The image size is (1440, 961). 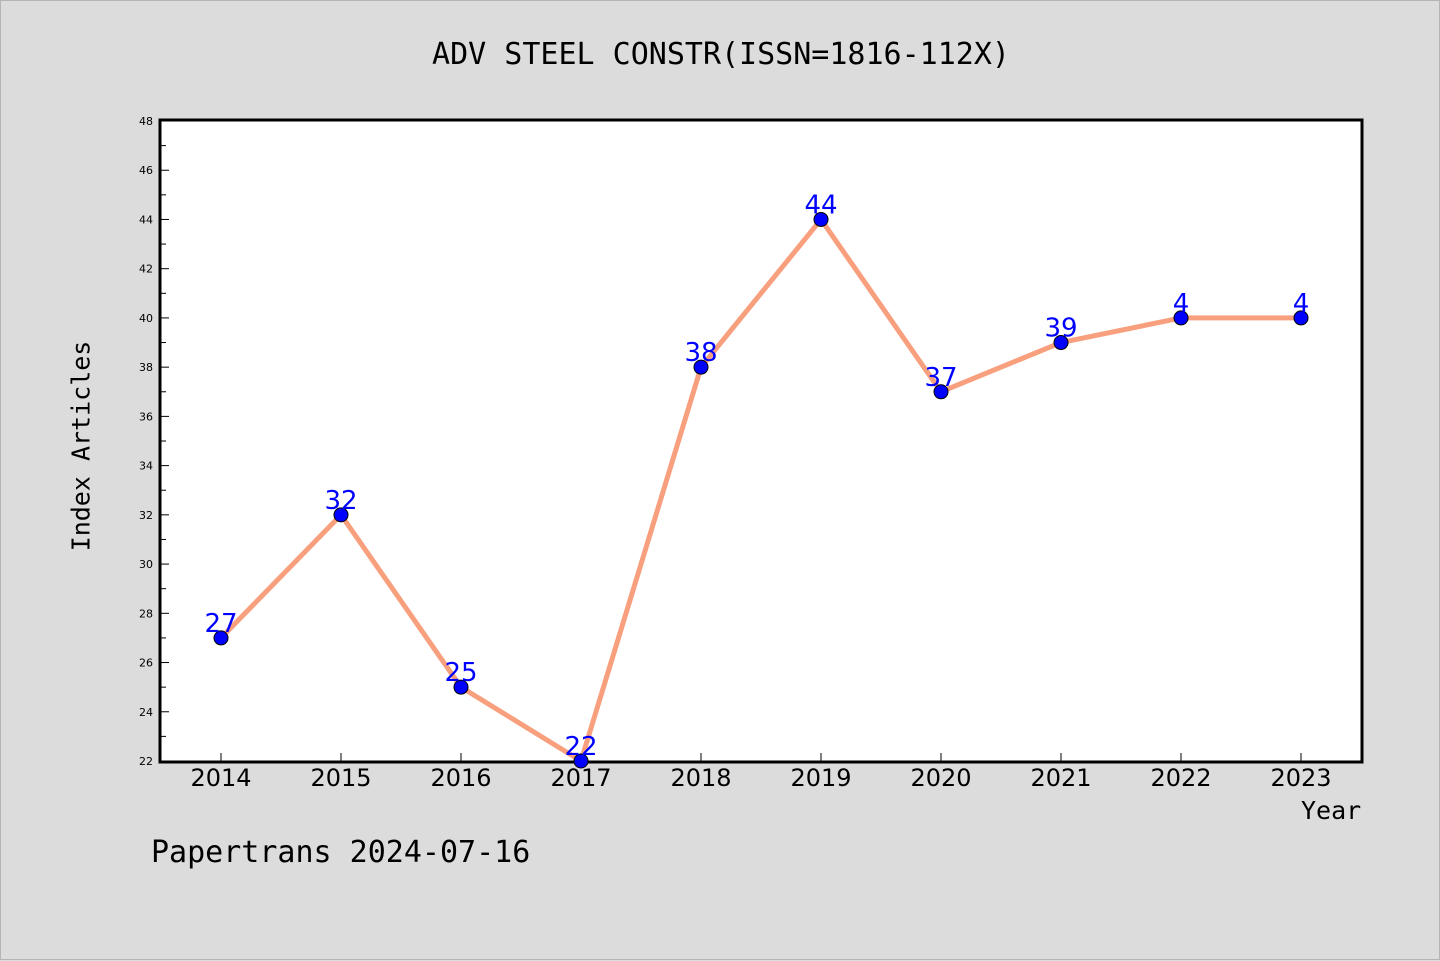 I want to click on x-tick-label: 2022, so click(x=1180, y=778).